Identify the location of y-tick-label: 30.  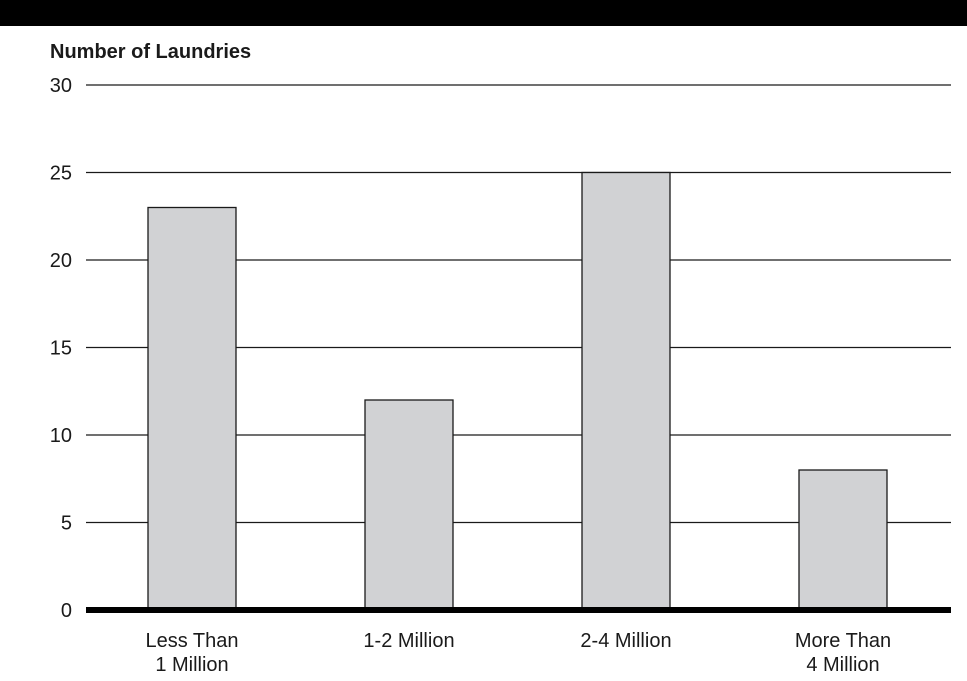
(61, 86).